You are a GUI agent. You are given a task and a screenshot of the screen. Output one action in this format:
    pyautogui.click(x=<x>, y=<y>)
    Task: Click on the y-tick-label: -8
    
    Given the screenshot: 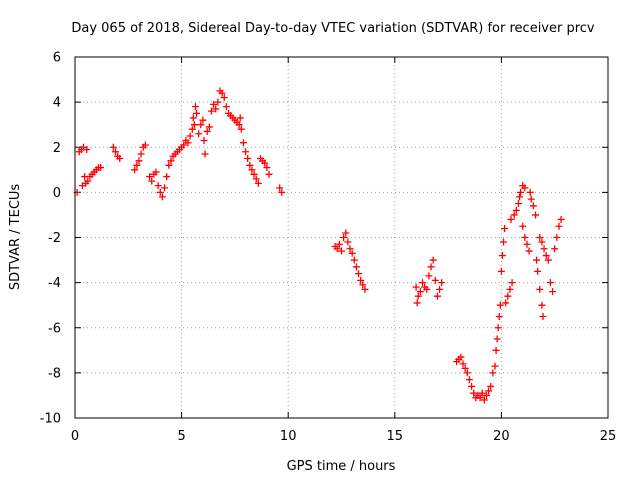 What is the action you would take?
    pyautogui.click(x=54, y=373)
    